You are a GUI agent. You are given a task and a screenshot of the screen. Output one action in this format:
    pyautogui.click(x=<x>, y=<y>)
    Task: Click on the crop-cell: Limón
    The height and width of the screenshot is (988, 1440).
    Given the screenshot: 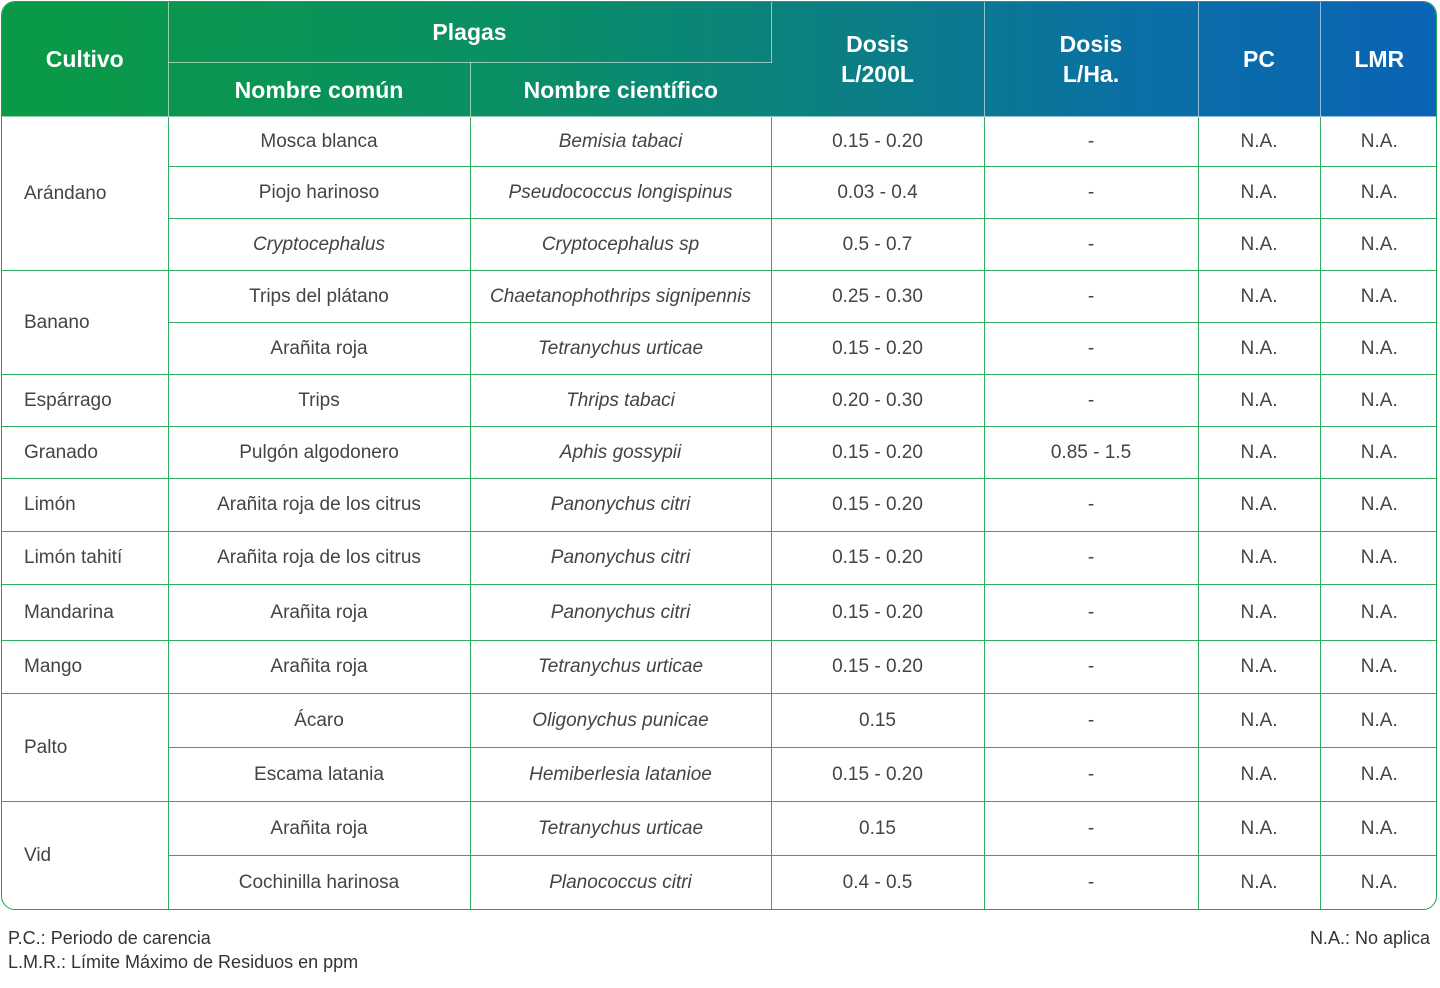 What is the action you would take?
    pyautogui.click(x=85, y=505)
    